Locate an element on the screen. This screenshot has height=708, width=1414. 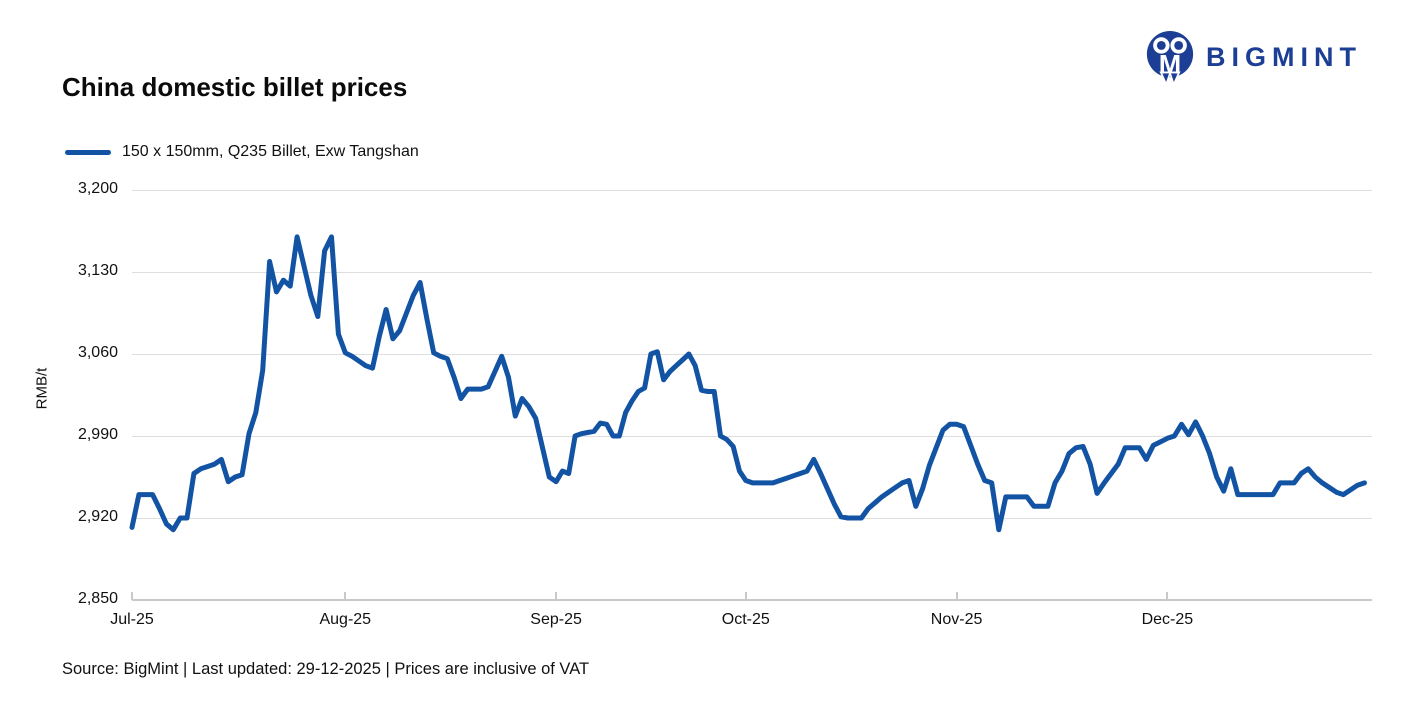
x-tick-label: Jul-25 is located at coordinates (132, 619).